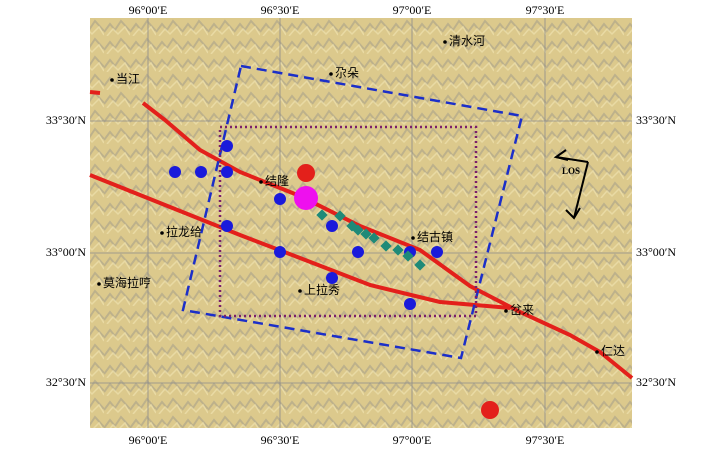 The height and width of the screenshot is (459, 723). What do you see at coordinates (306, 198) in the screenshot?
I see `magenta-event` at bounding box center [306, 198].